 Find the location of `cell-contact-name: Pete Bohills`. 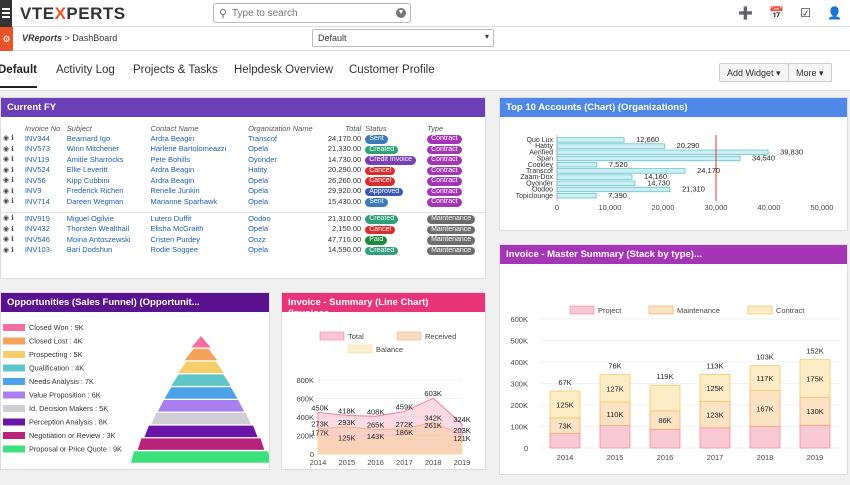

cell-contact-name: Pete Bohills is located at coordinates (170, 159).